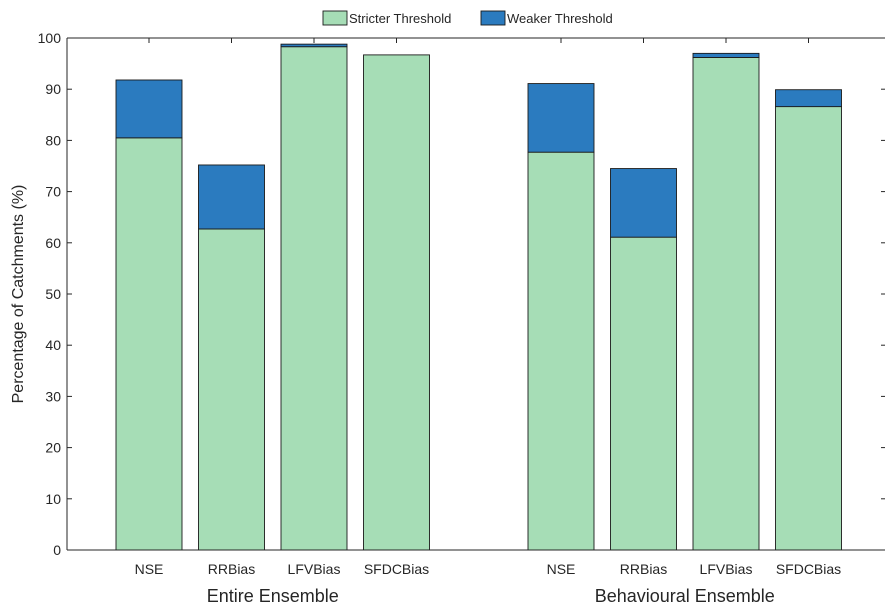 The height and width of the screenshot is (611, 885). I want to click on legend-label-stricter: Stricter Threshold, so click(400, 18).